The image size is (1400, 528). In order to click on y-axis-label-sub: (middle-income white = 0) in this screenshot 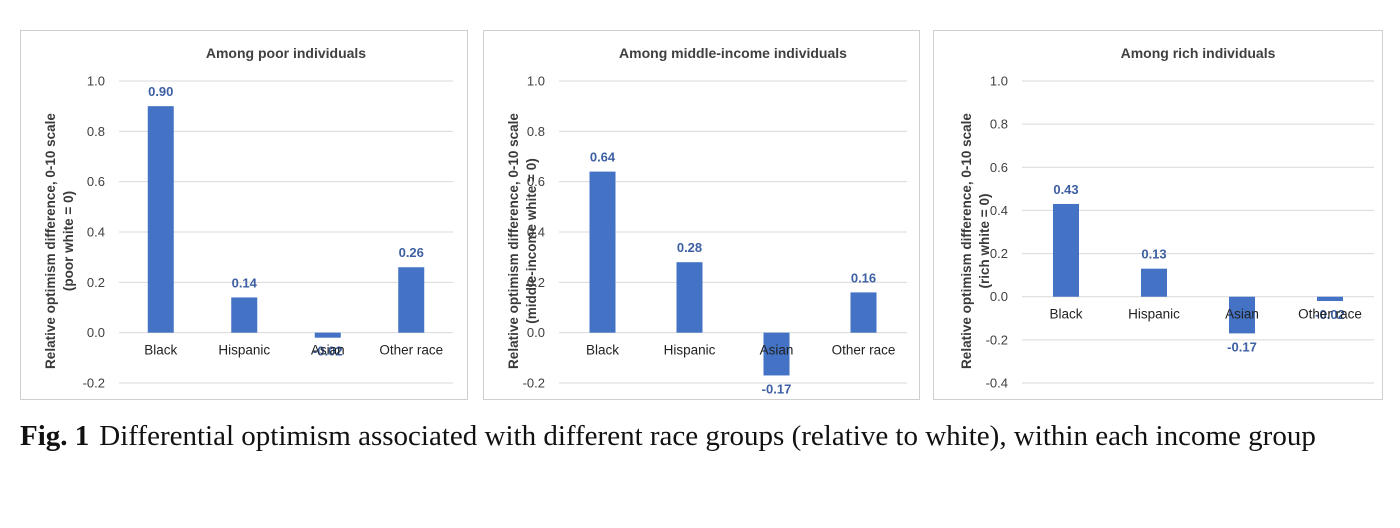, I will do `click(531, 240)`.